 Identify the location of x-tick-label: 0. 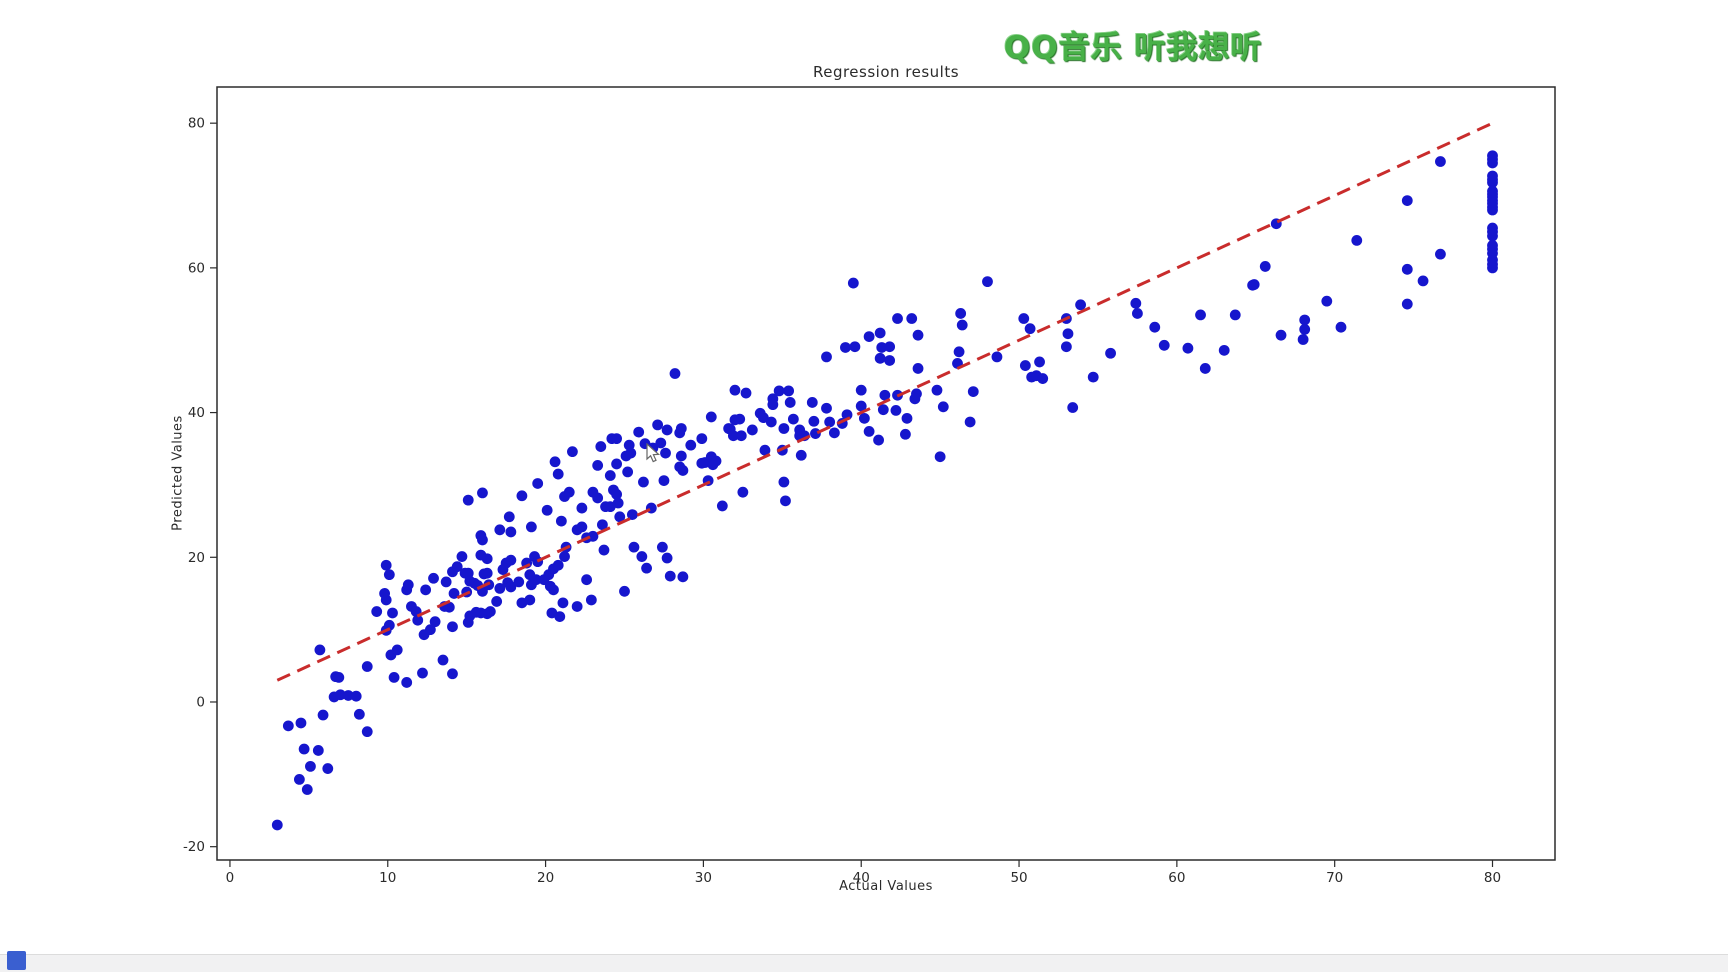
(230, 878).